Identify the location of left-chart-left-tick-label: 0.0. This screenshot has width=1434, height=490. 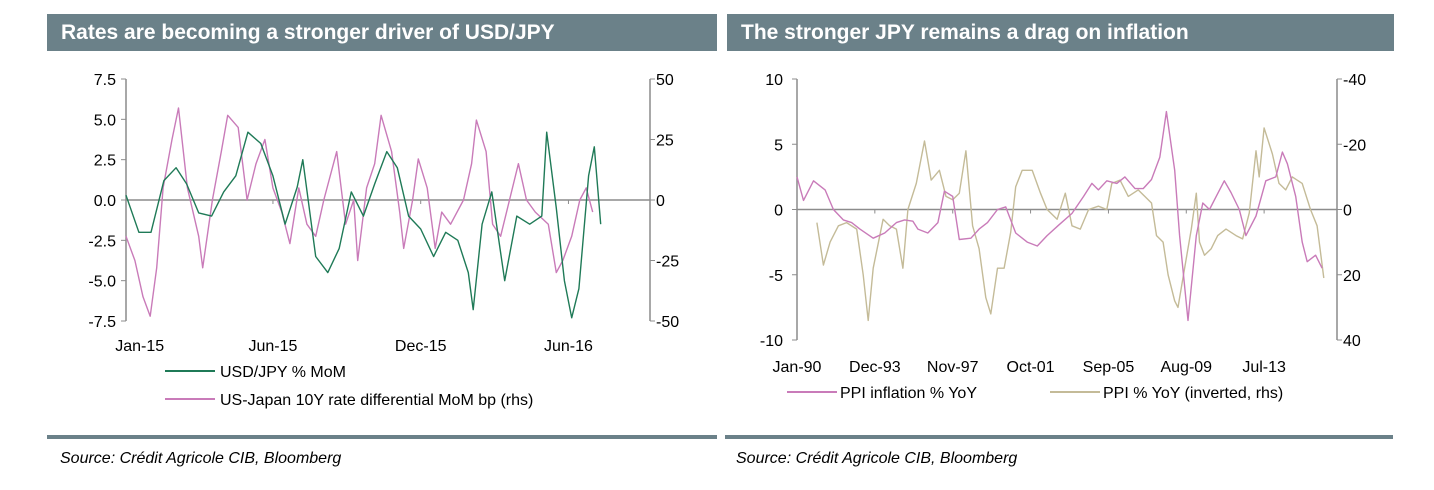
(105, 201).